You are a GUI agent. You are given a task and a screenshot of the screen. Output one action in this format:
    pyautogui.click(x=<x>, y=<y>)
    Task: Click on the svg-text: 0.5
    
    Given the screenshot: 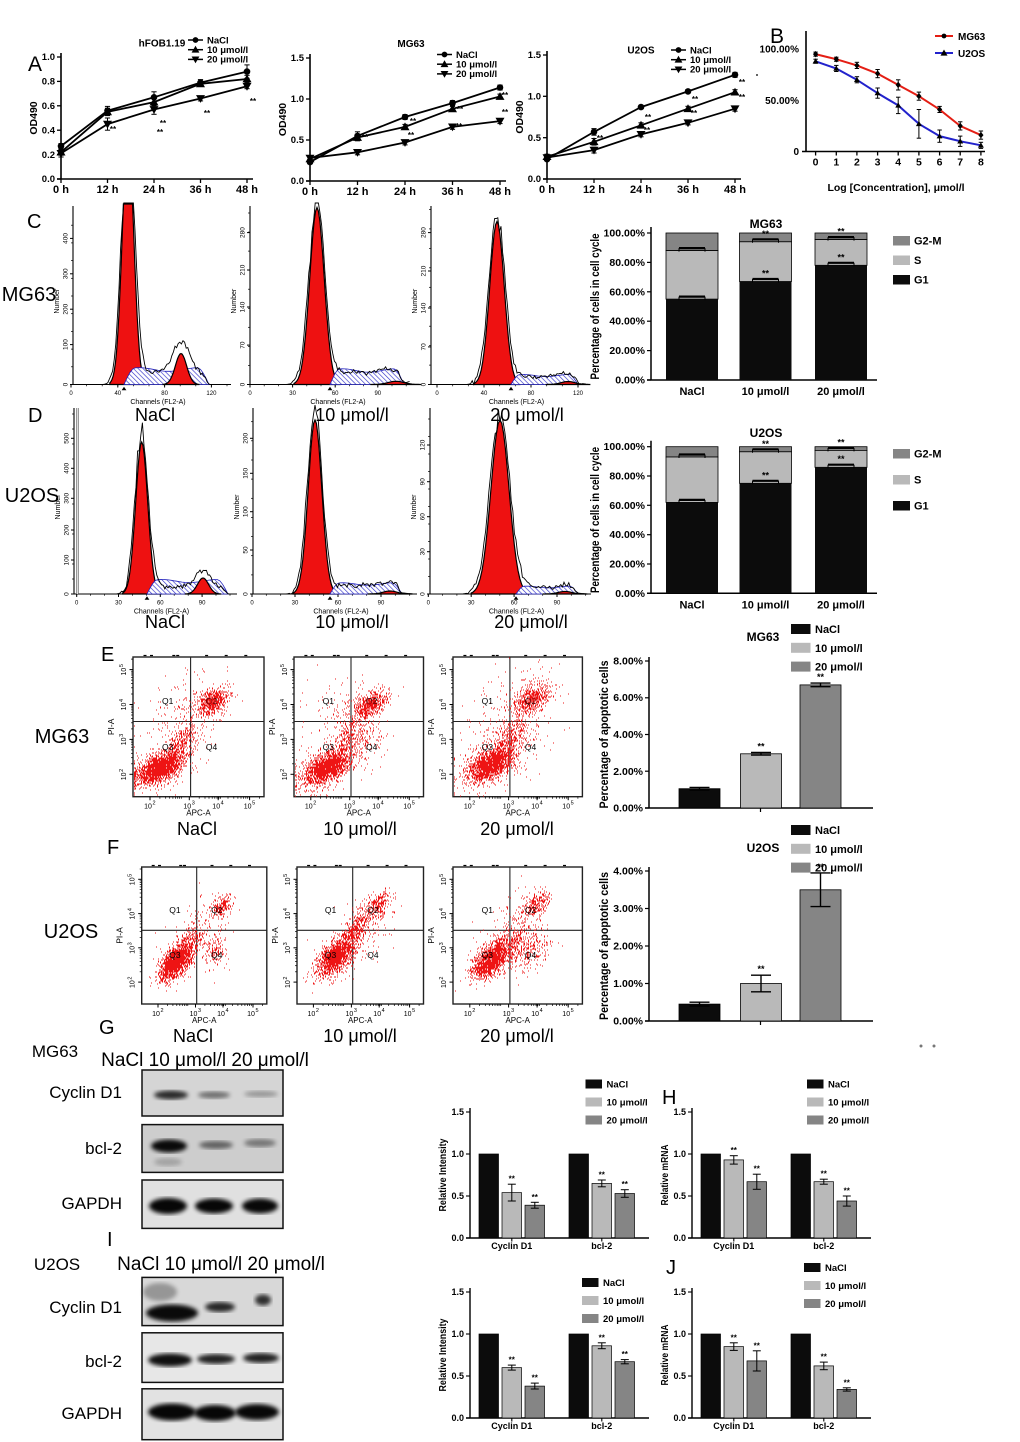 What is the action you would take?
    pyautogui.click(x=679, y=1376)
    